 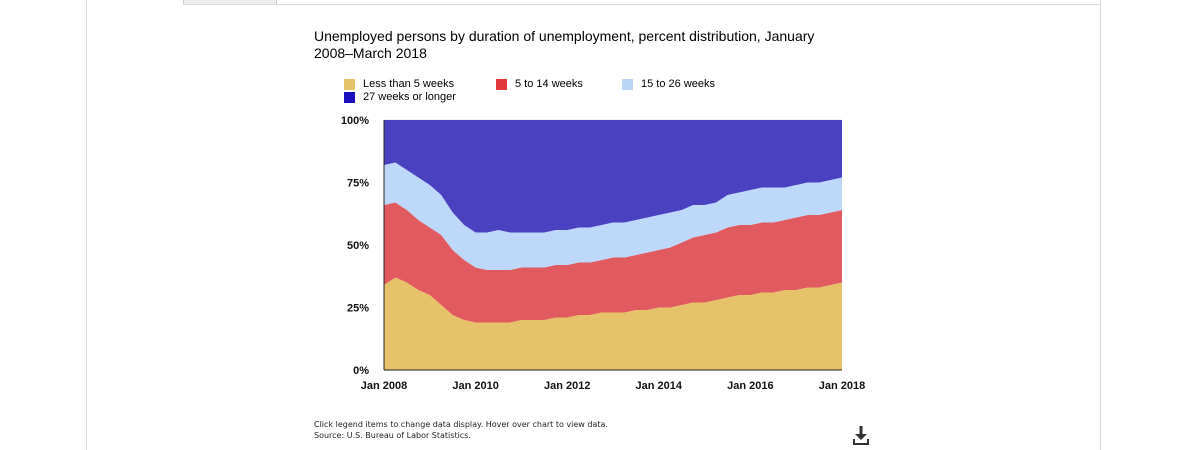 What do you see at coordinates (409, 97) in the screenshot?
I see `legend-label: 27 weeks or longer` at bounding box center [409, 97].